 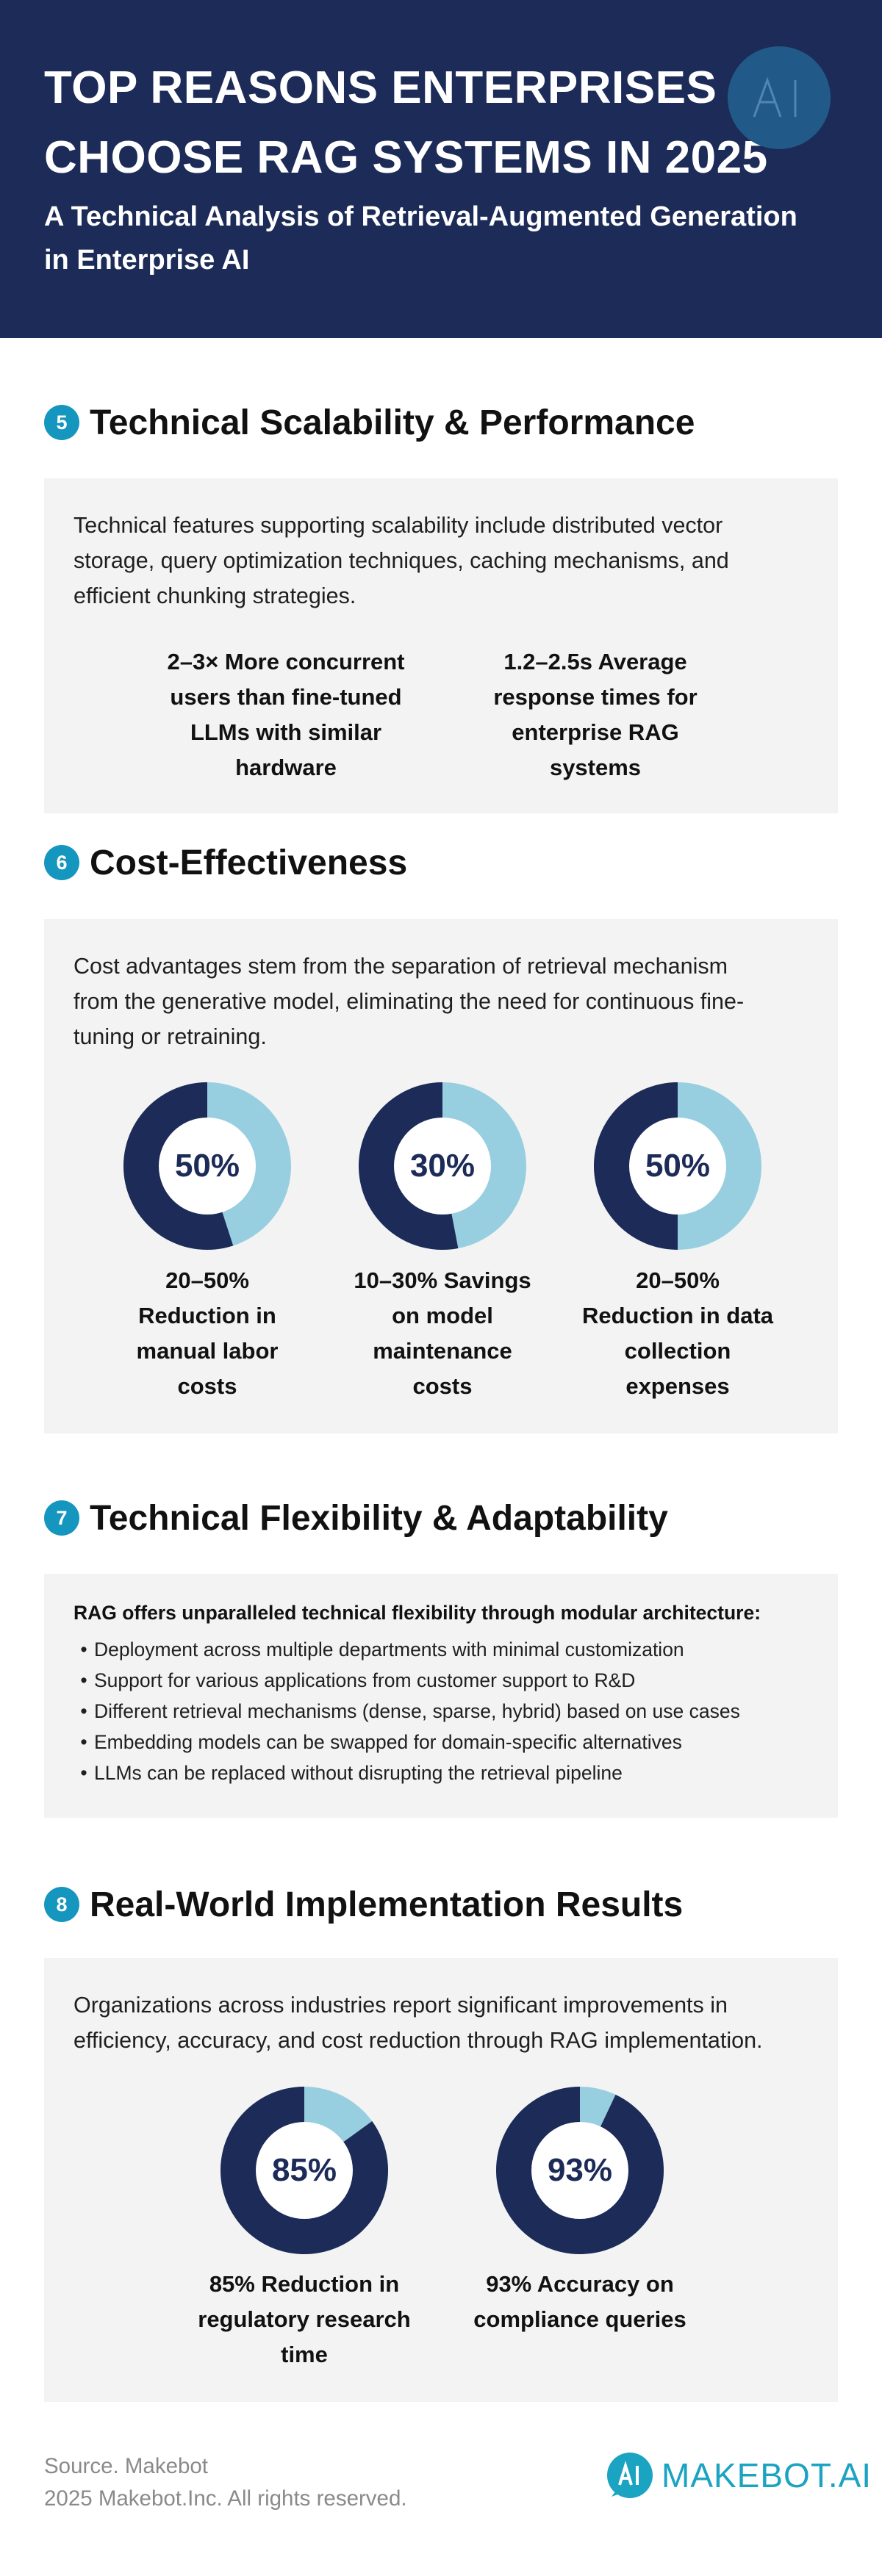 I want to click on donut-percent-label: 93%, so click(x=580, y=2170).